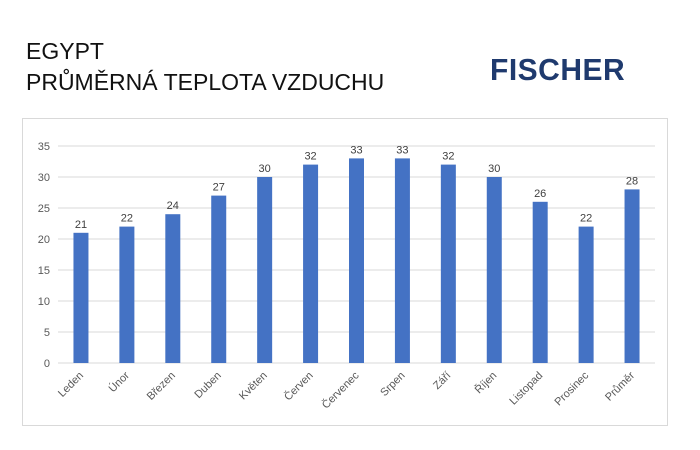 The width and height of the screenshot is (700, 450). Describe the element at coordinates (161, 386) in the screenshot. I see `x-tick-label: Březen` at that location.